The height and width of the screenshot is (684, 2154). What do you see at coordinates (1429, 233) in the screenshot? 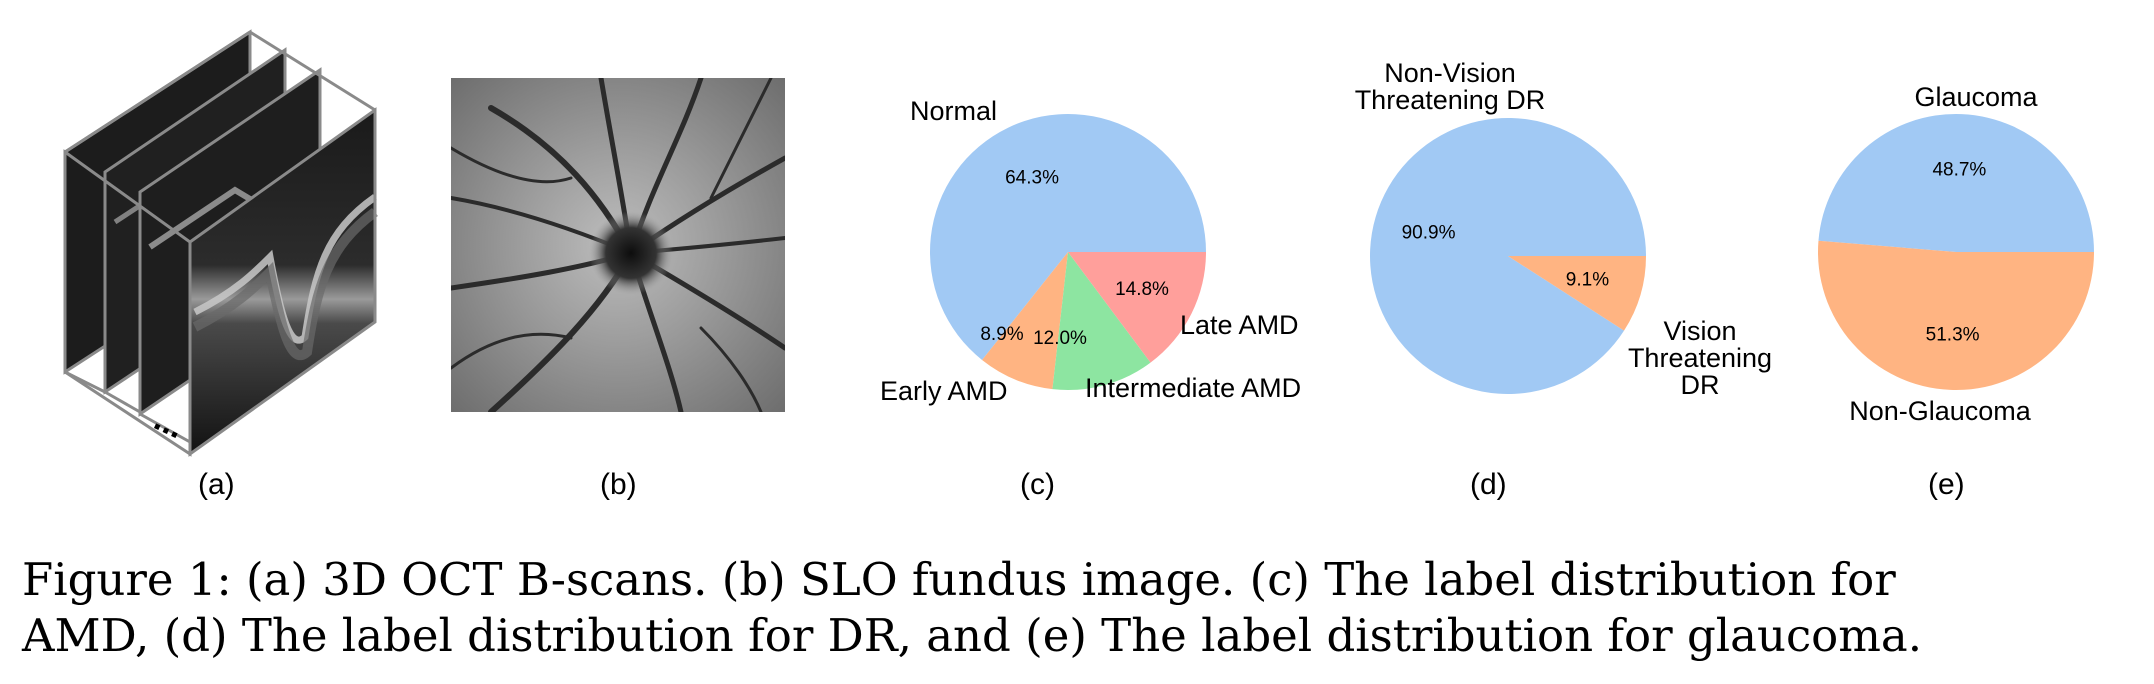
I see `pie-pct-label-d-0: 90.9%` at bounding box center [1429, 233].